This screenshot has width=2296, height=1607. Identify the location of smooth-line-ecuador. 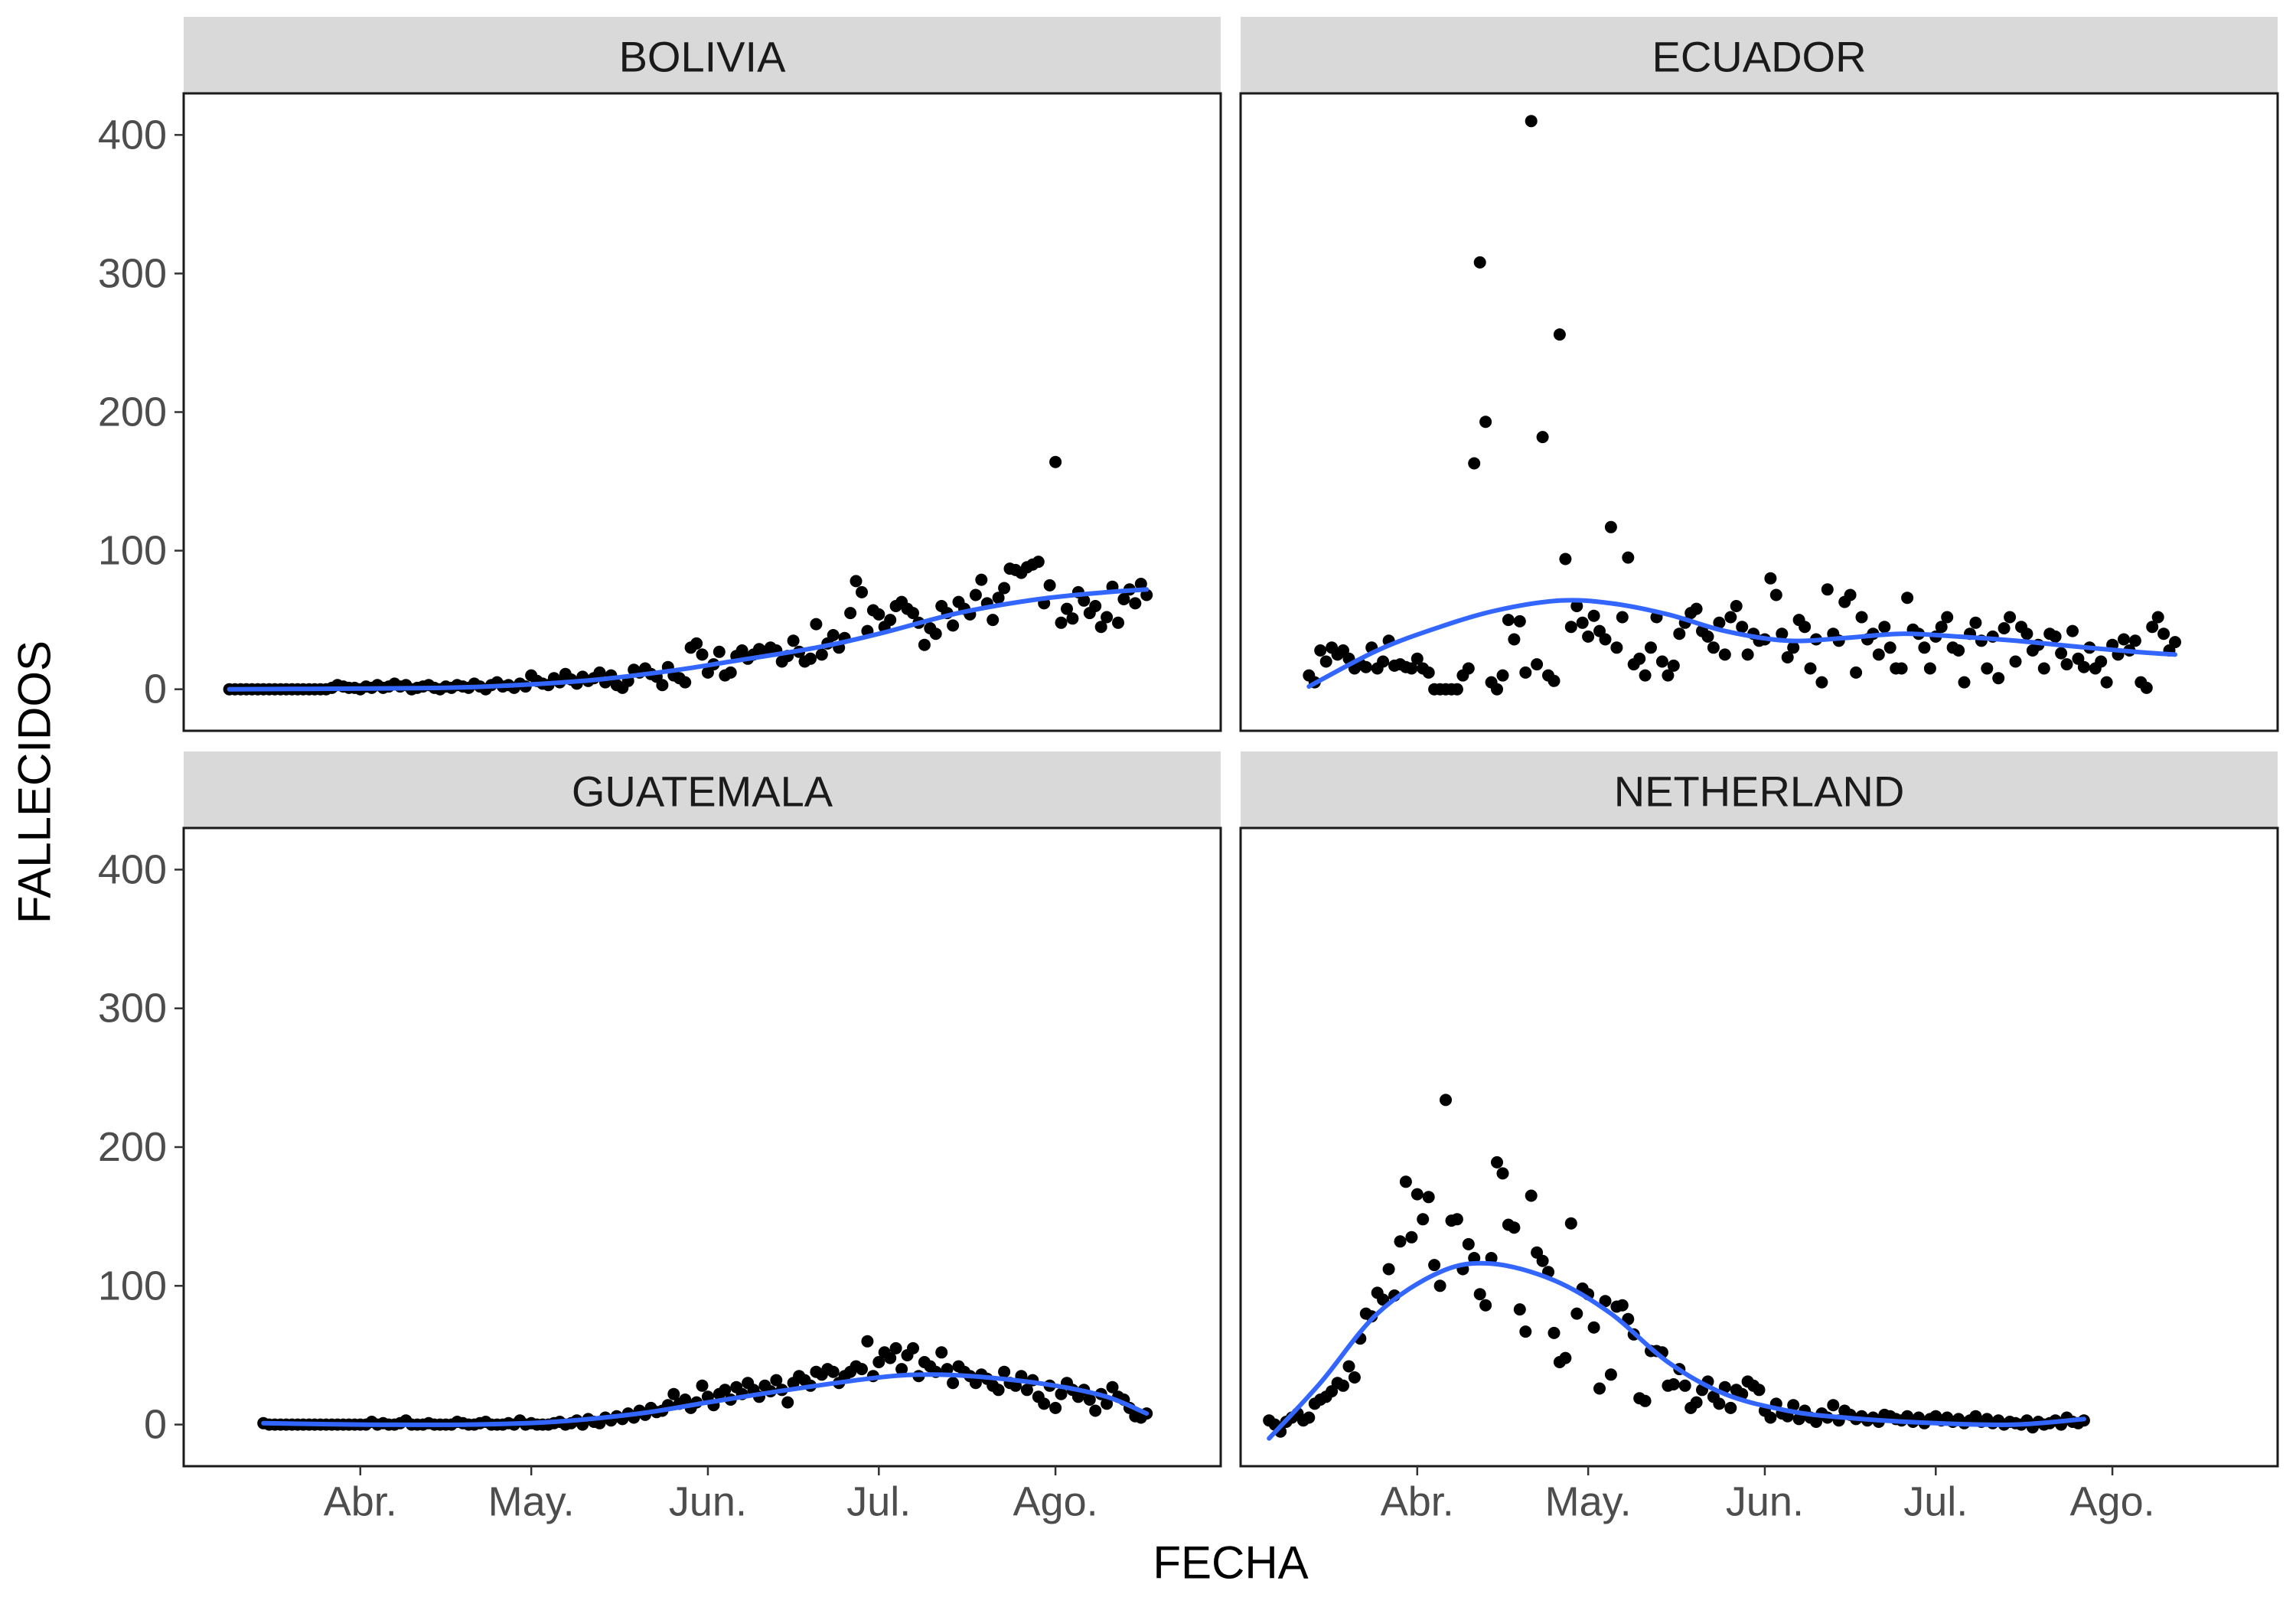
(1741, 643).